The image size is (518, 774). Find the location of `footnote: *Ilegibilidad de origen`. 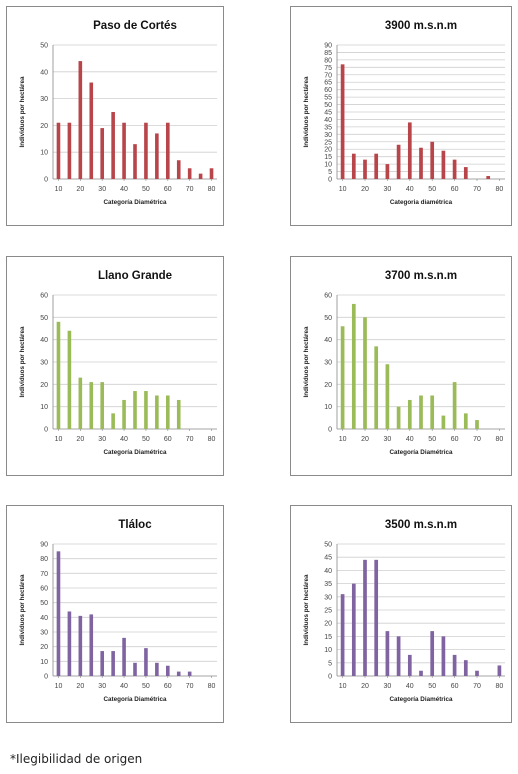

footnote: *Ilegibilidad de origen is located at coordinates (76, 759).